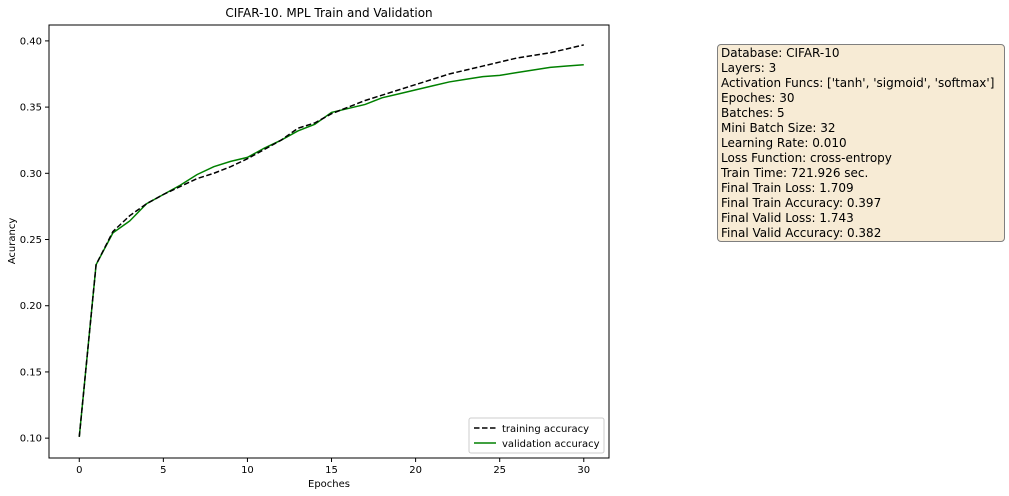  What do you see at coordinates (328, 13) in the screenshot?
I see `chart-title: CIFAR-10. MPL Train and Validation` at bounding box center [328, 13].